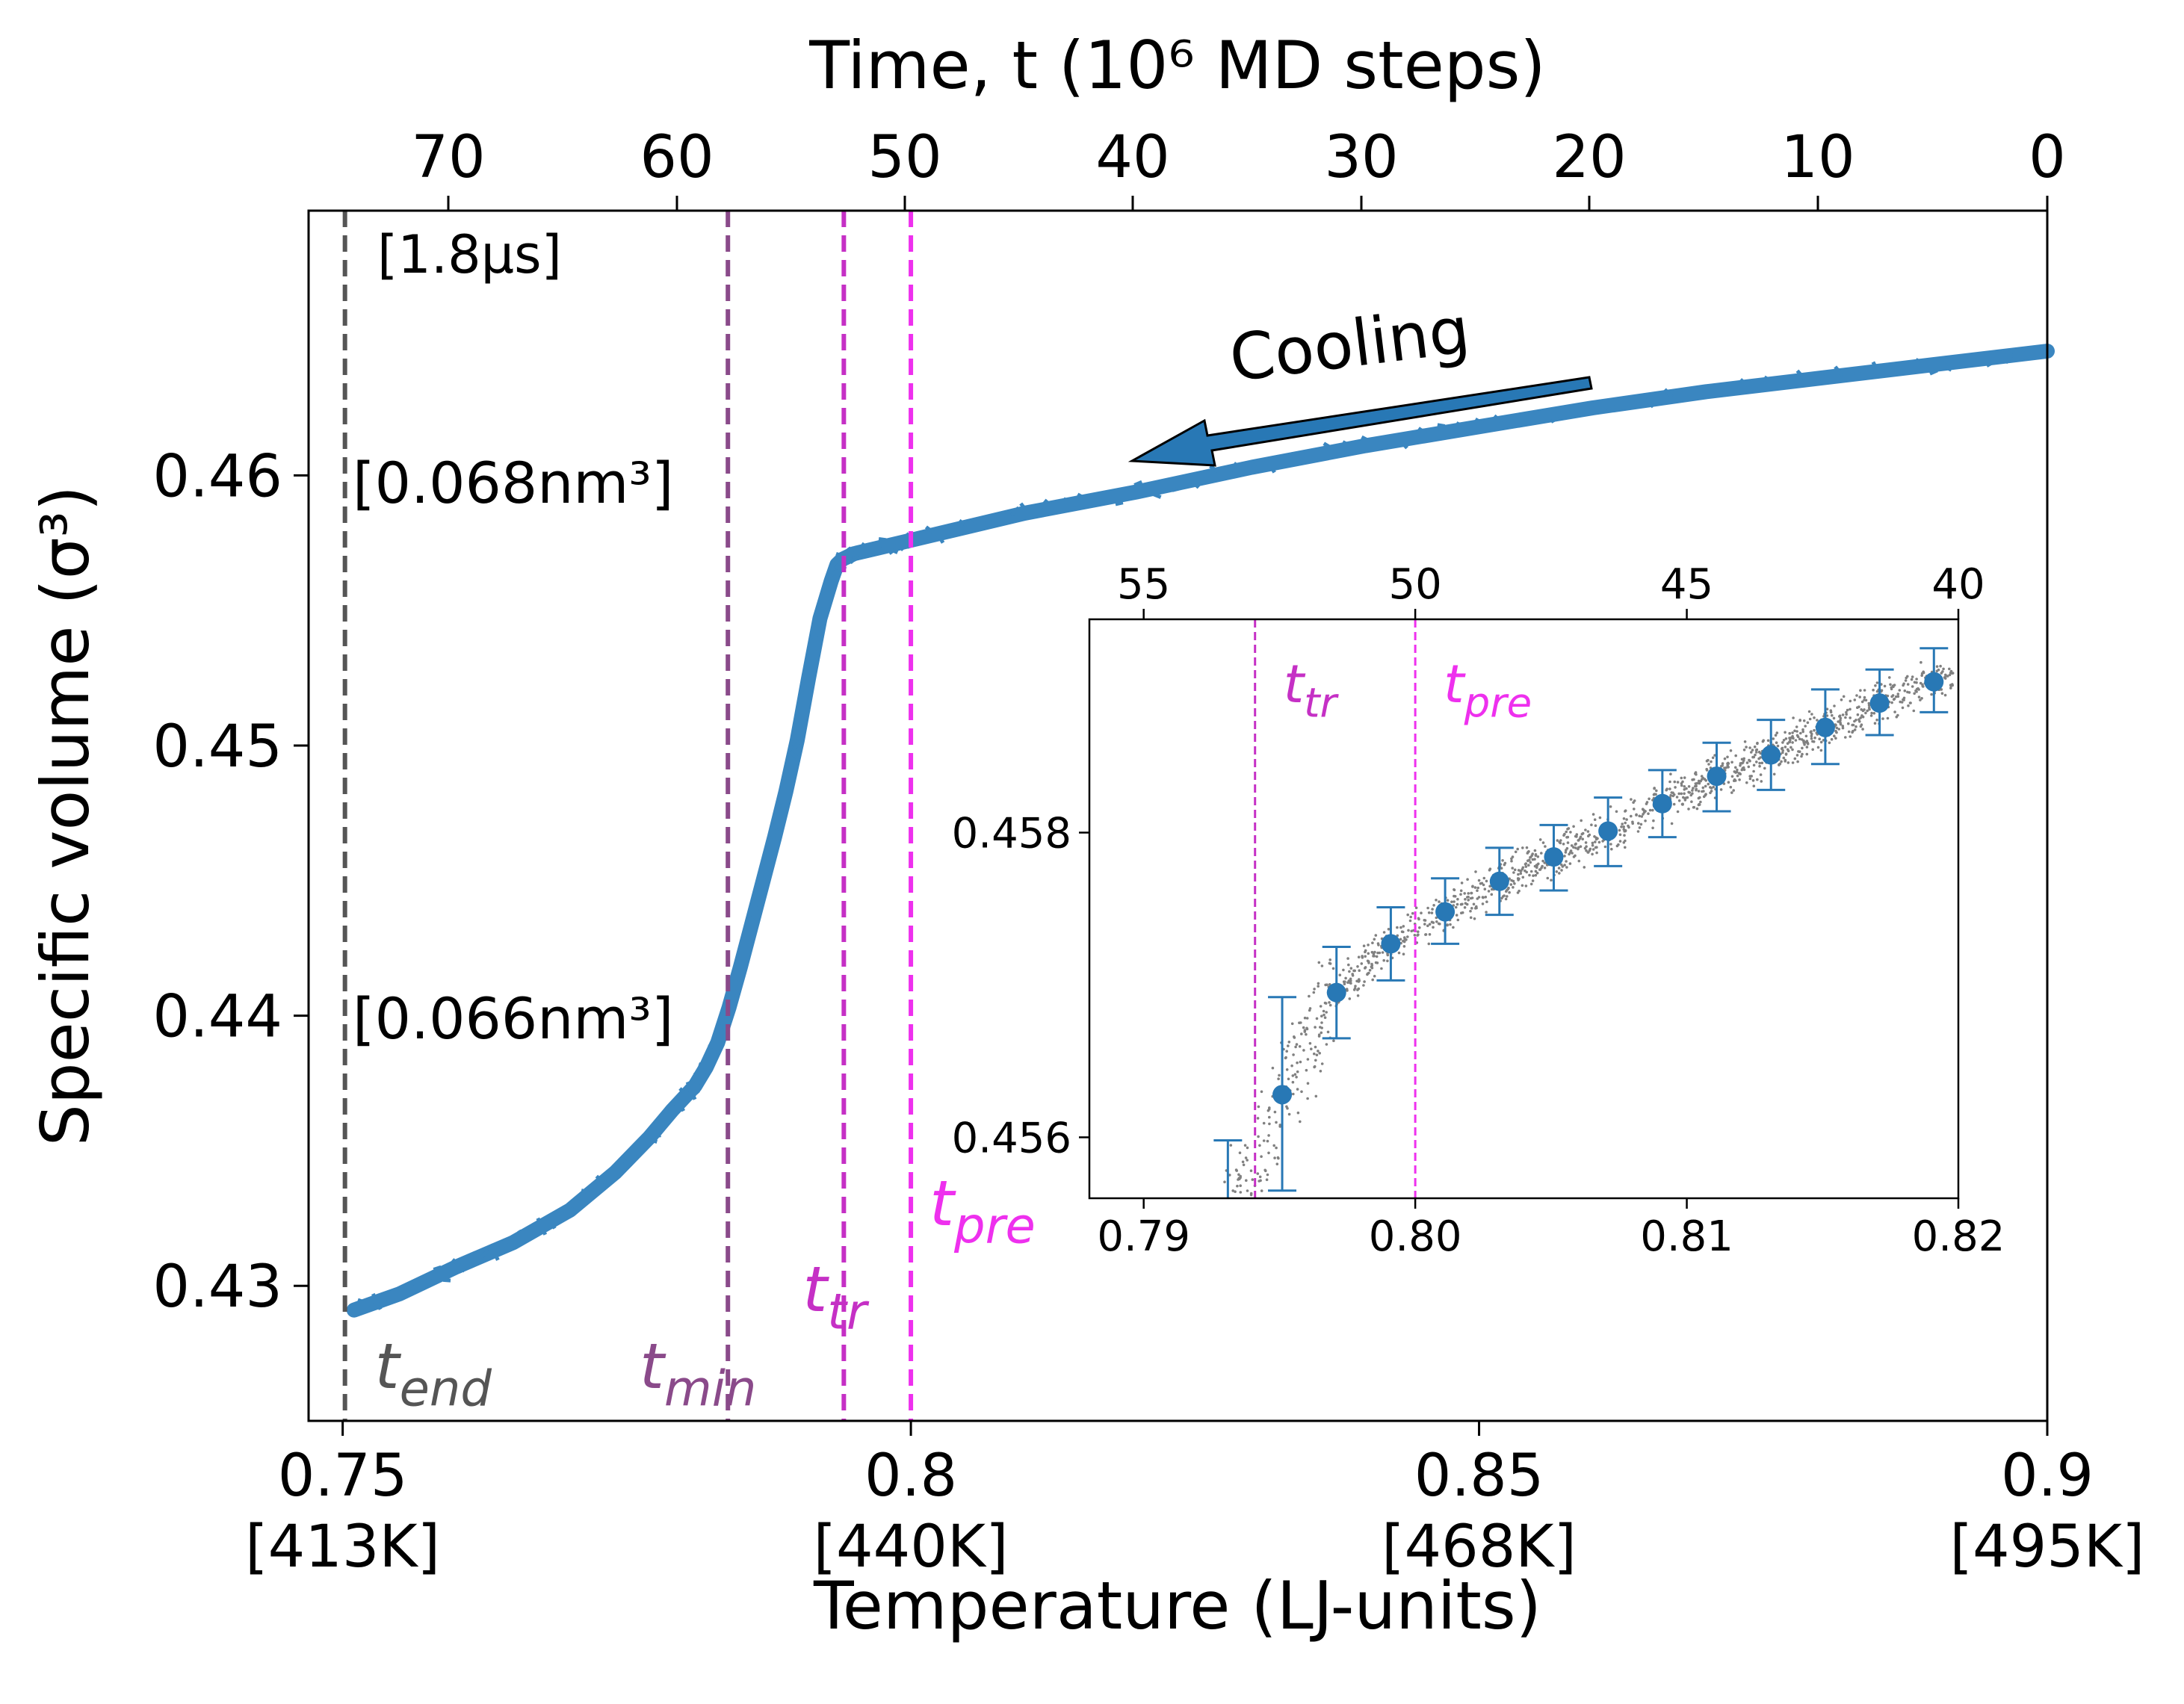 The image size is (2184, 1704). Describe the element at coordinates (982, 1211) in the screenshot. I see `vline-label-t-pre: tpre` at that location.